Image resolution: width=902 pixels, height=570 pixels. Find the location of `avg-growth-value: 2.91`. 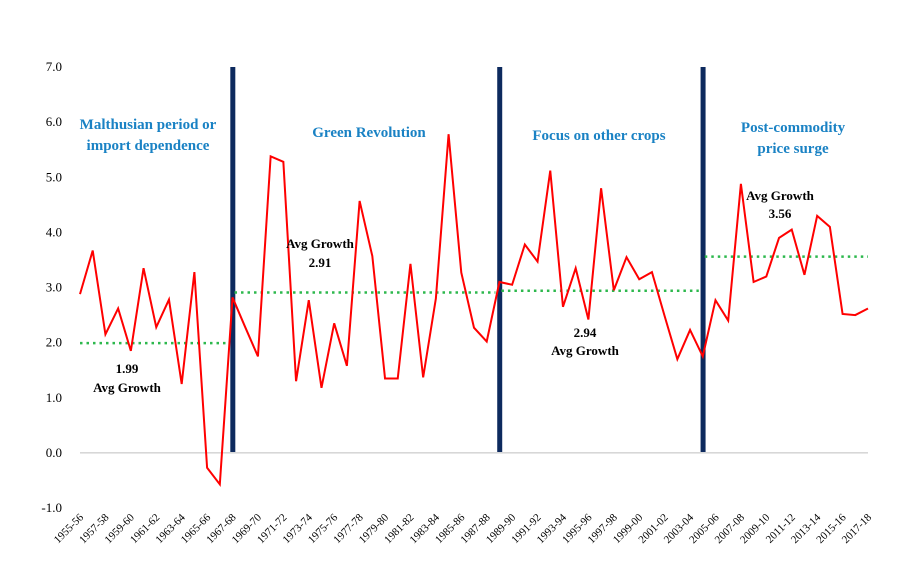

avg-growth-value: 2.91 is located at coordinates (320, 262).